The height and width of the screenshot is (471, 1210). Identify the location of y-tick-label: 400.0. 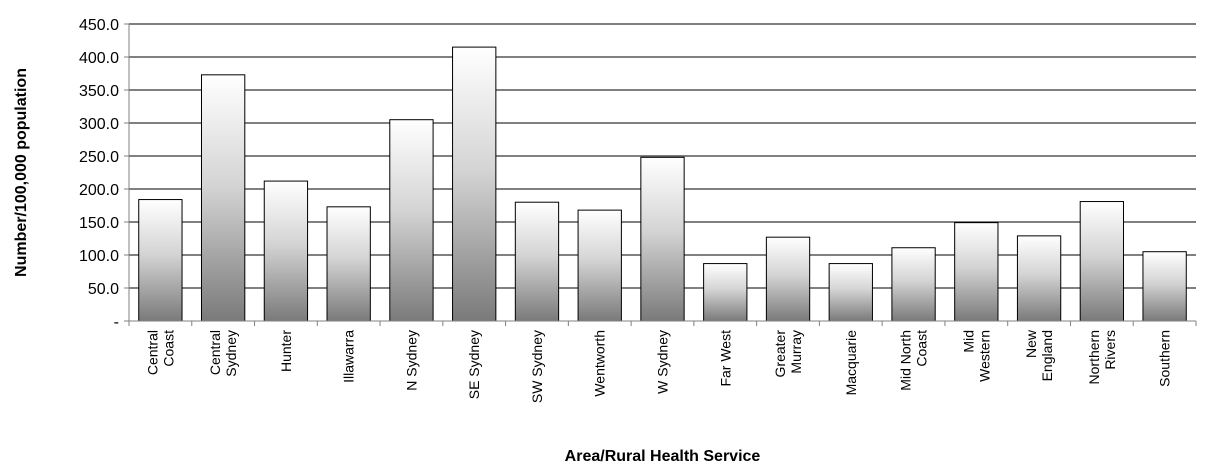
(99, 58).